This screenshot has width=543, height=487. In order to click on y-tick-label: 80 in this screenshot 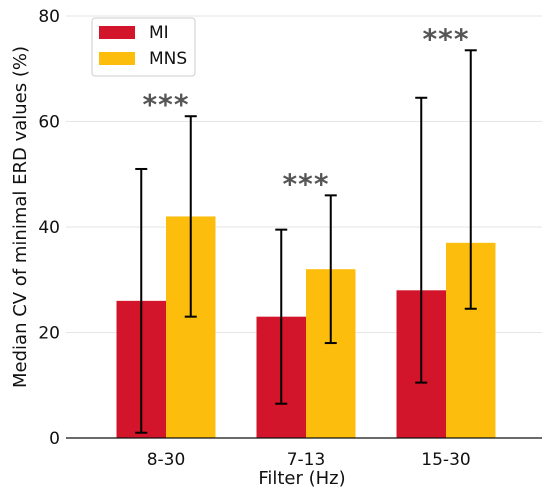, I will do `click(49, 17)`.